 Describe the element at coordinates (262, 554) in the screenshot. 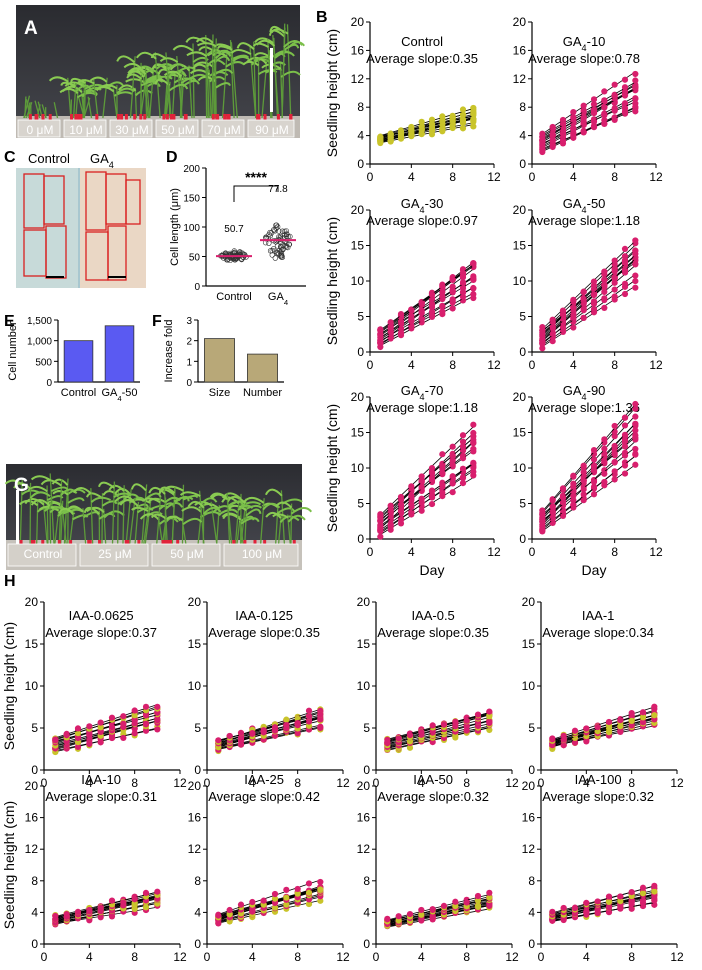

I see `tray-label: 100 μM` at that location.